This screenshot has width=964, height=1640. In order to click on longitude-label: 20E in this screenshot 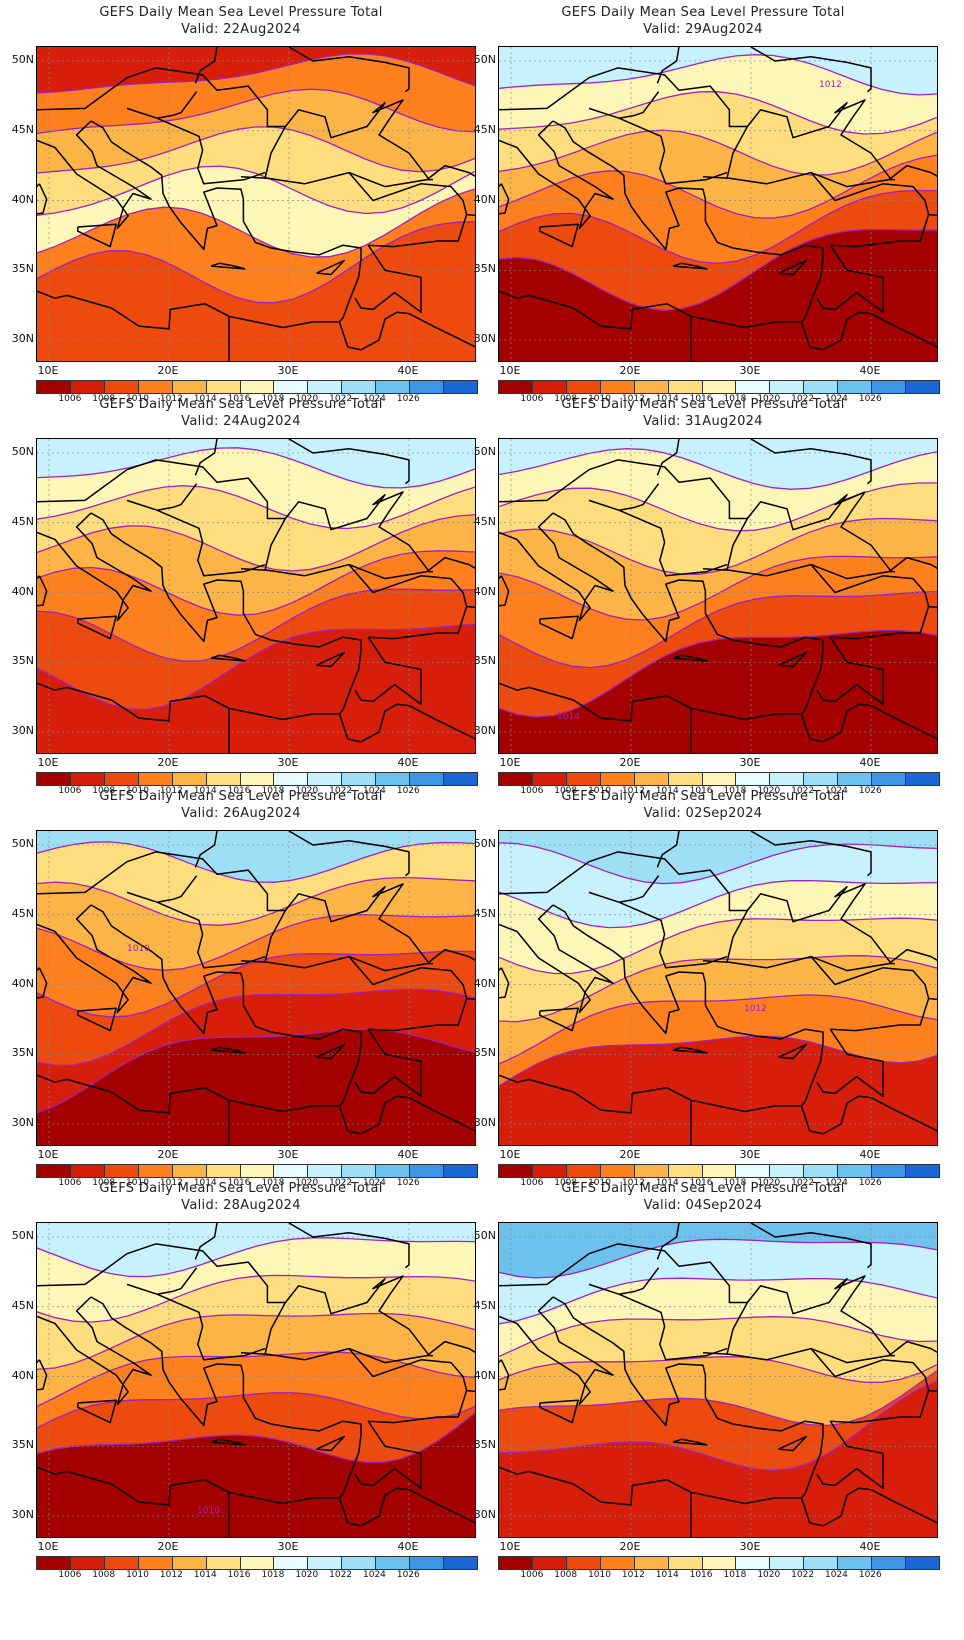, I will do `click(168, 762)`.